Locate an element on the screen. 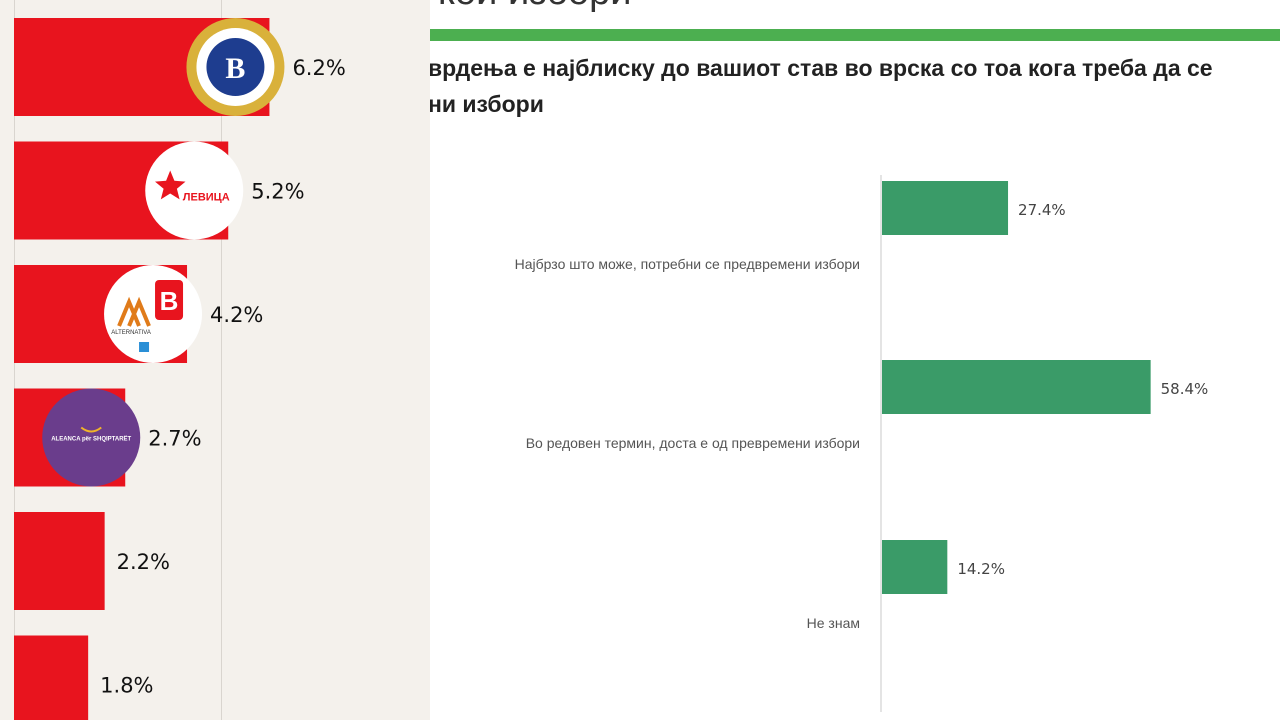 The image size is (1280, 720). alternativa-ld-logo: B ALTERNATIVA is located at coordinates (153, 314).